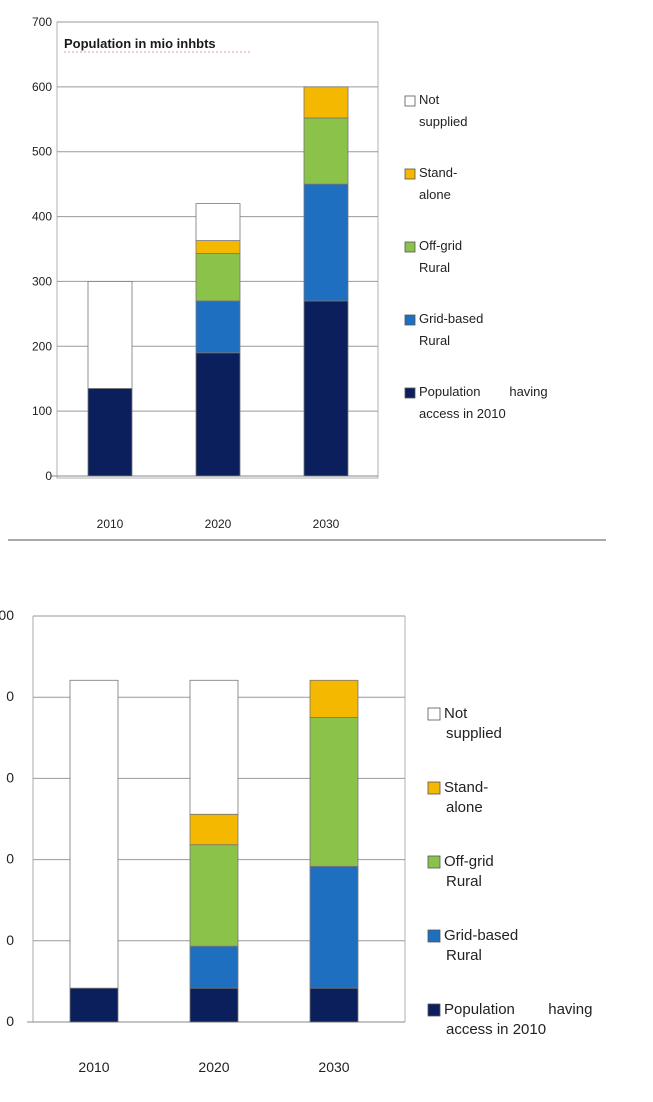  I want to click on y-tick-label: 100, so click(42, 411).